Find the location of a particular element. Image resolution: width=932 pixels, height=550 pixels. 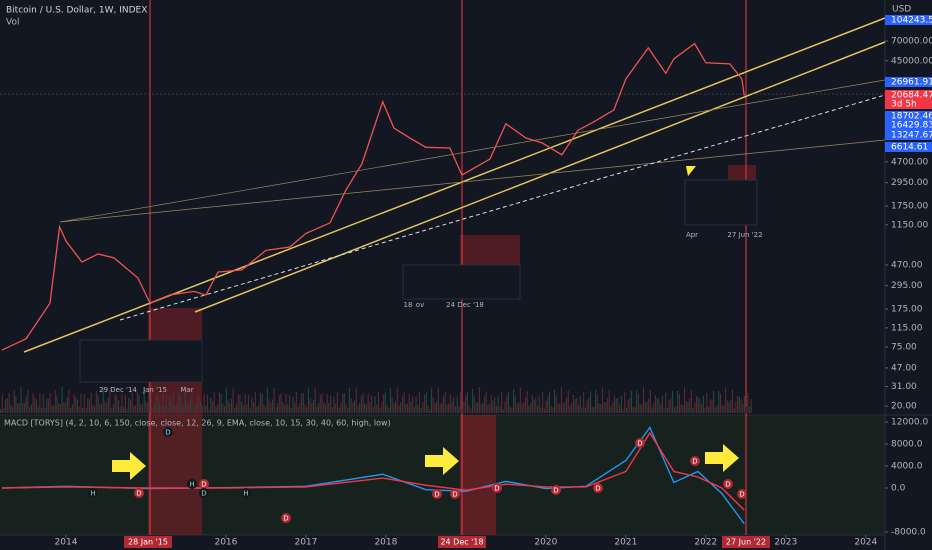

time-tick-label: 2023 is located at coordinates (785, 543).